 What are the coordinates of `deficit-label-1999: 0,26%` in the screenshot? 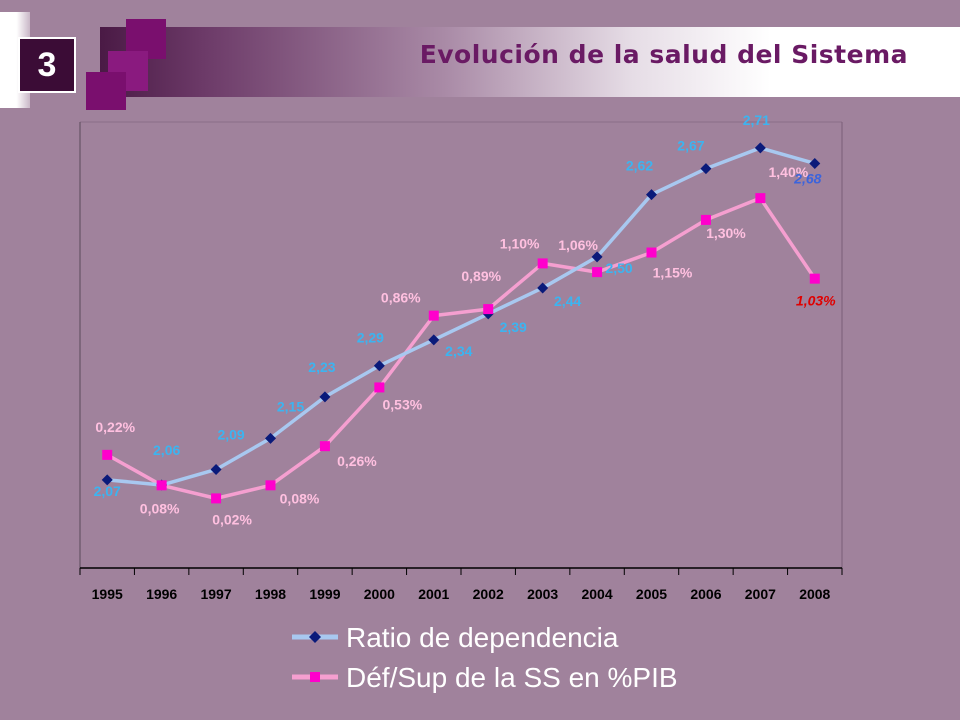 It's located at (357, 461).